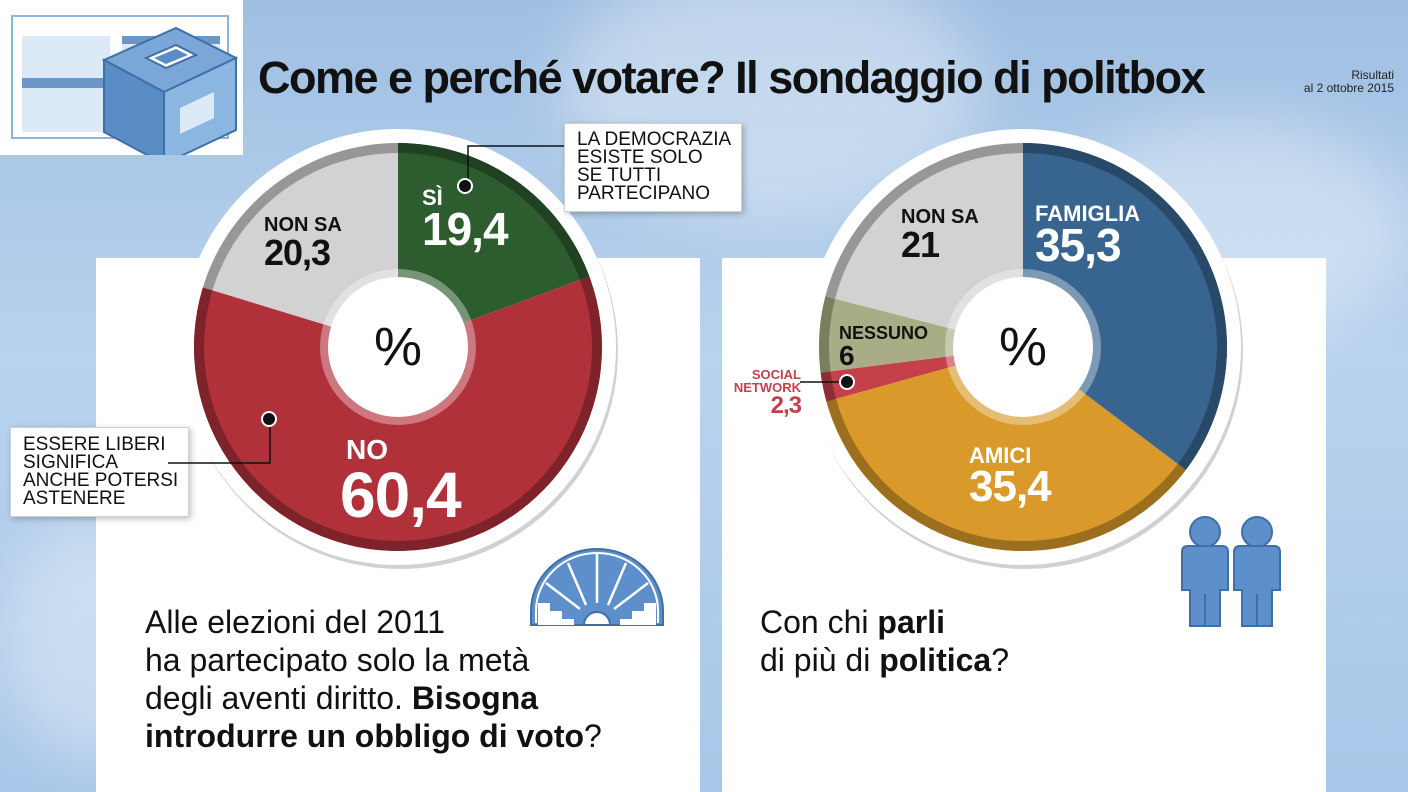 The width and height of the screenshot is (1408, 792). What do you see at coordinates (827, 334) in the screenshot?
I see `pie-slice-rim-nessuno` at bounding box center [827, 334].